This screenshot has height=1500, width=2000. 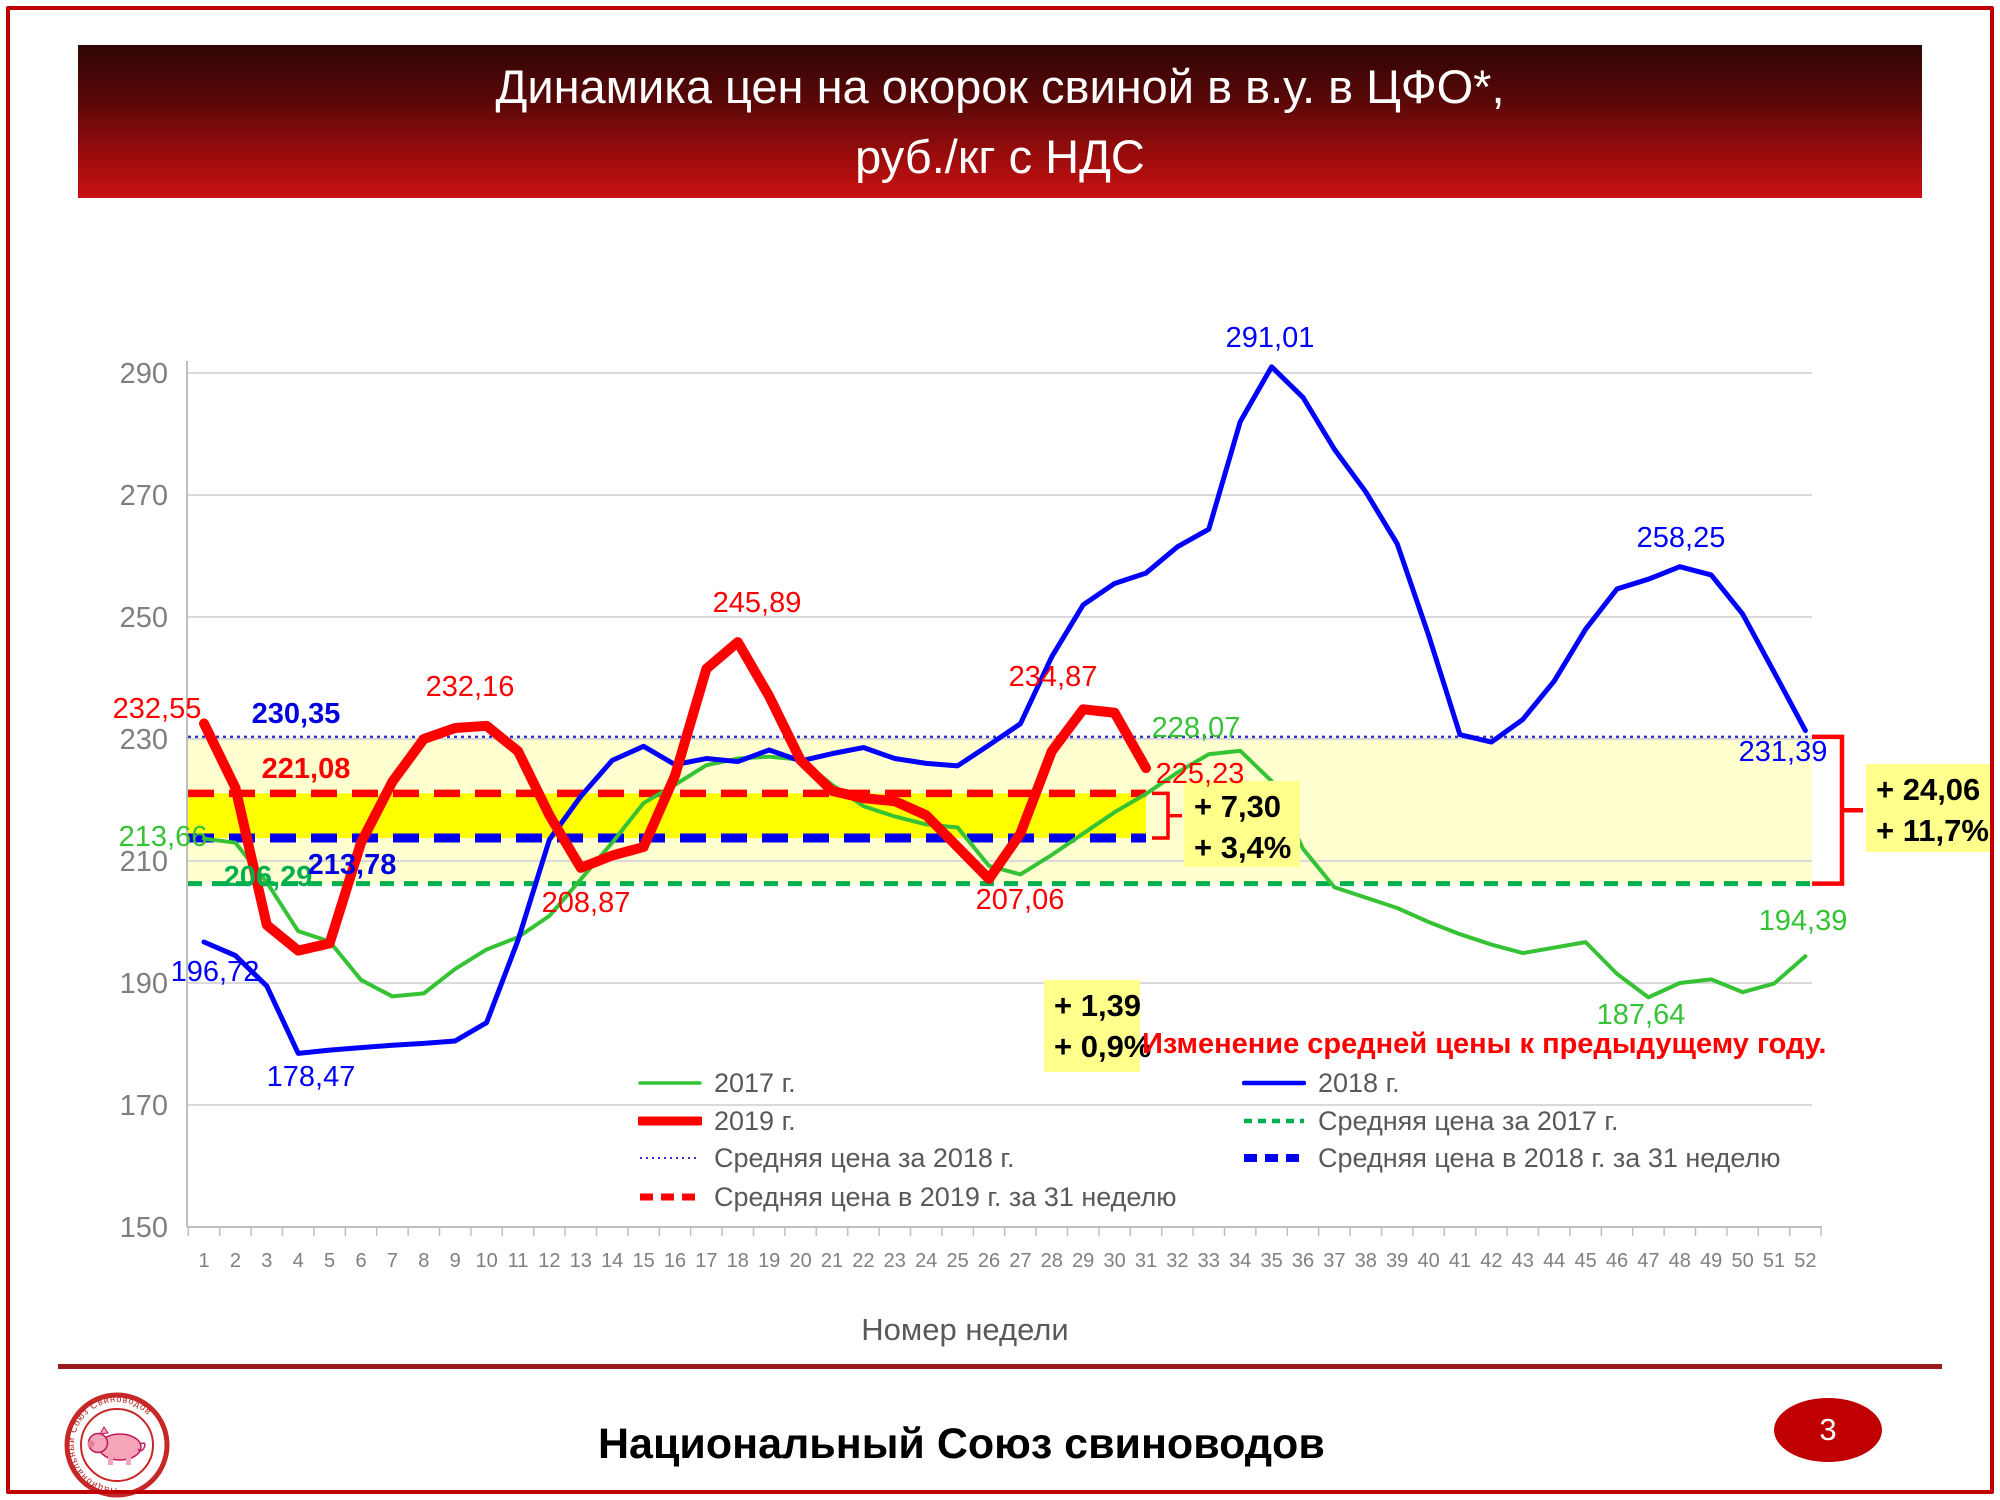 What do you see at coordinates (1114, 1261) in the screenshot?
I see `x-axis-label: 30` at bounding box center [1114, 1261].